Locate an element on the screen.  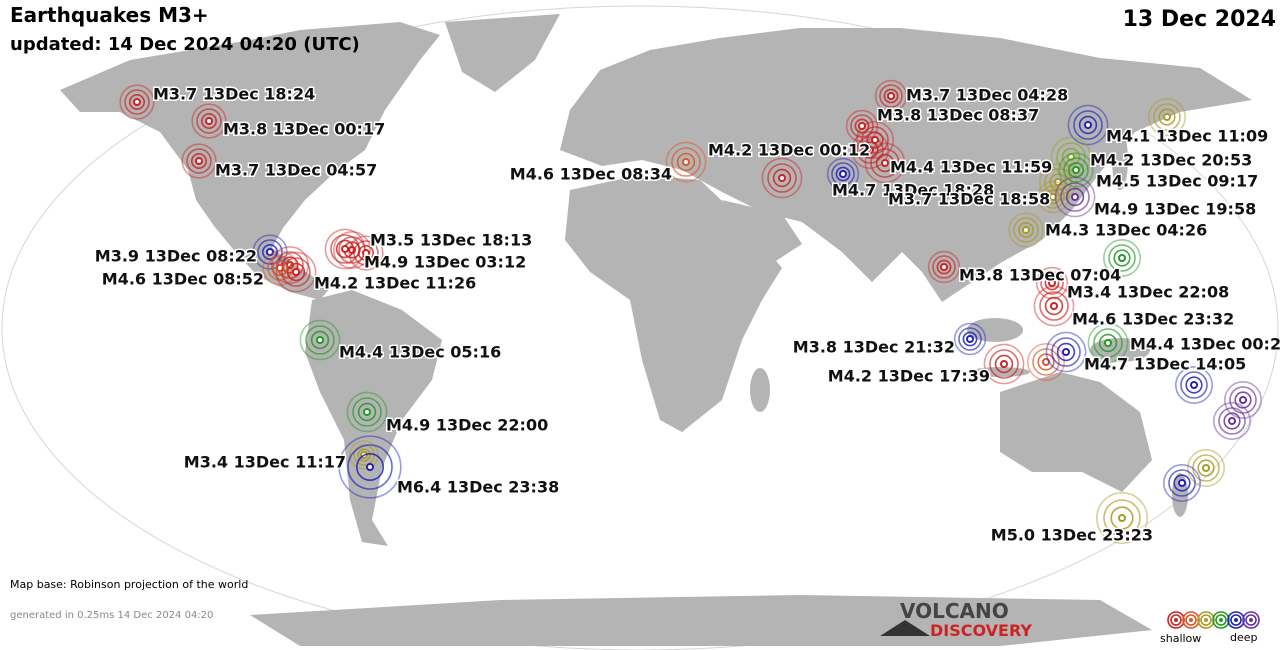
logo: DISCOVERY is located at coordinates (981, 630).